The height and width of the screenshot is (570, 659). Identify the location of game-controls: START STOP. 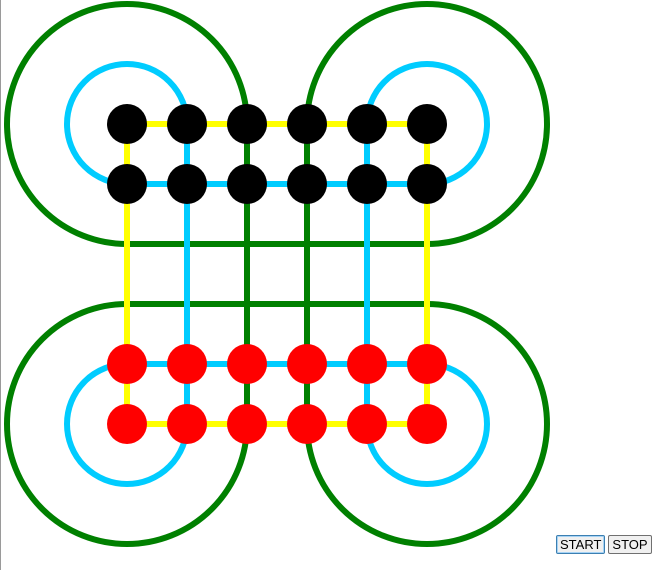
(604, 544).